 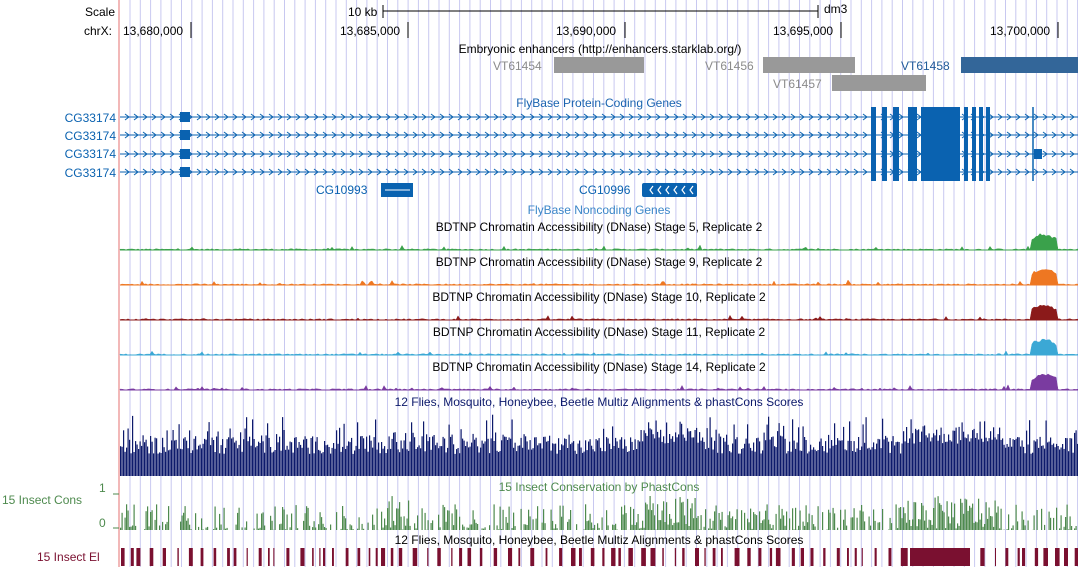 What do you see at coordinates (517, 66) in the screenshot?
I see `enhancer-label: VT61454` at bounding box center [517, 66].